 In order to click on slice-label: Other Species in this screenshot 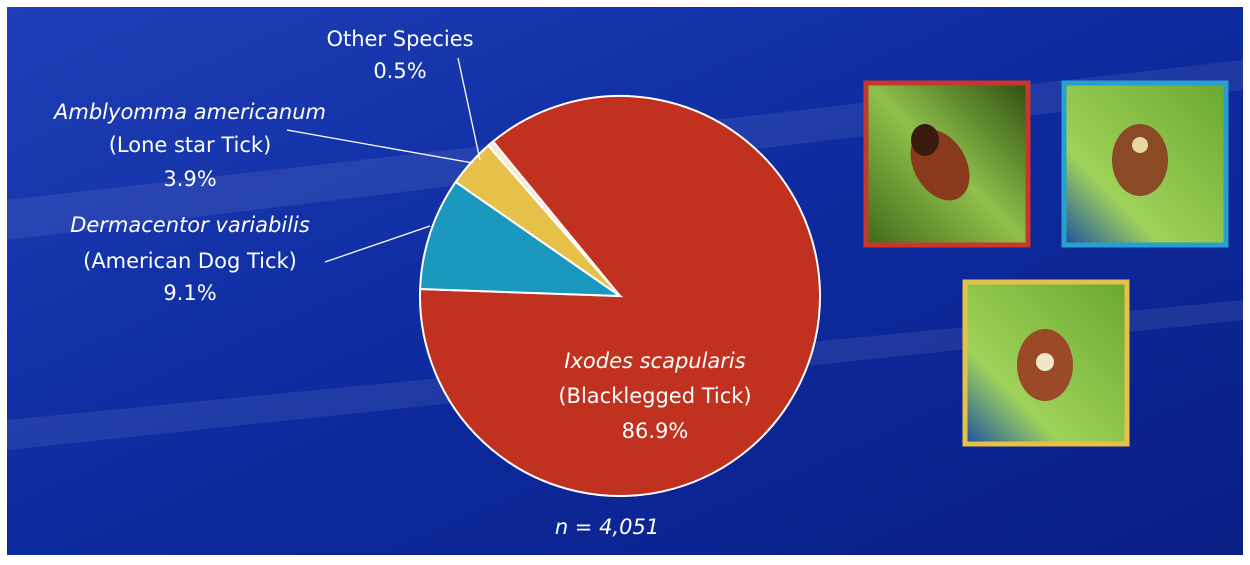, I will do `click(399, 39)`.